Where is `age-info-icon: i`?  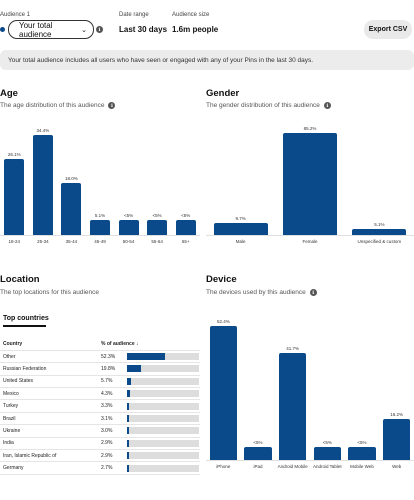 age-info-icon: i is located at coordinates (112, 105).